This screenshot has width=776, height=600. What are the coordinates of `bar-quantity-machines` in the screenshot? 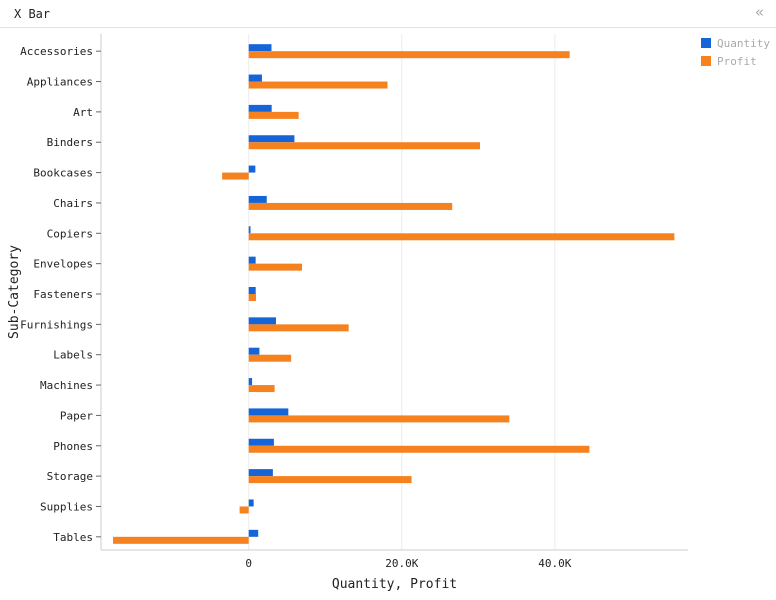 It's located at (250, 382).